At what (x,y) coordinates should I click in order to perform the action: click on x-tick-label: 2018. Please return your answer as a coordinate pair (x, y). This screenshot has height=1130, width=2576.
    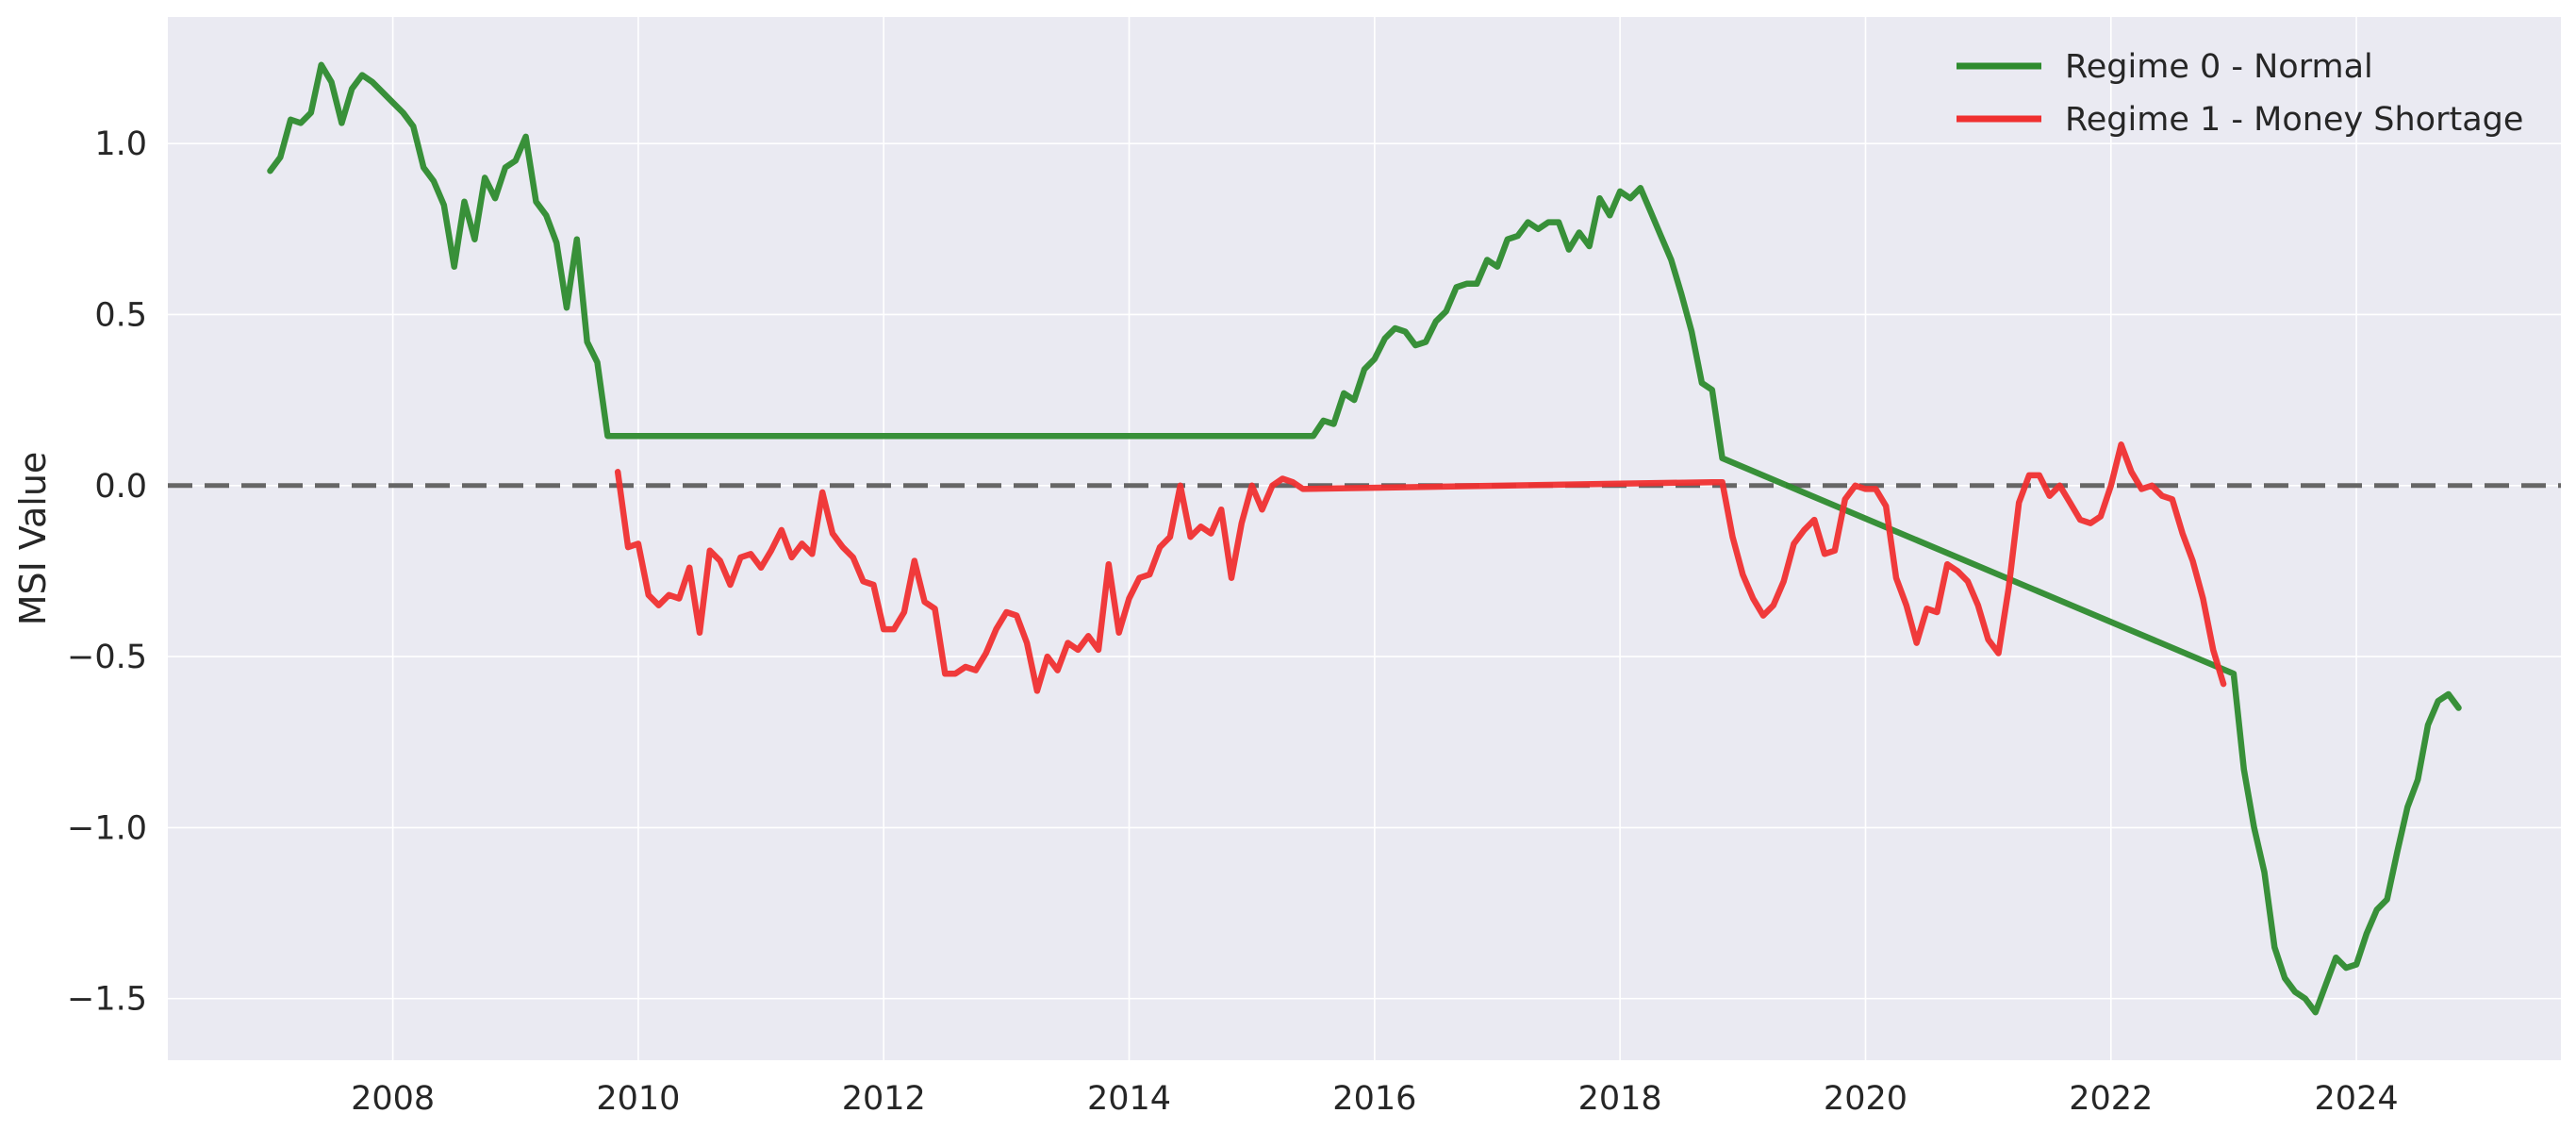
    Looking at the image, I should click on (1620, 1099).